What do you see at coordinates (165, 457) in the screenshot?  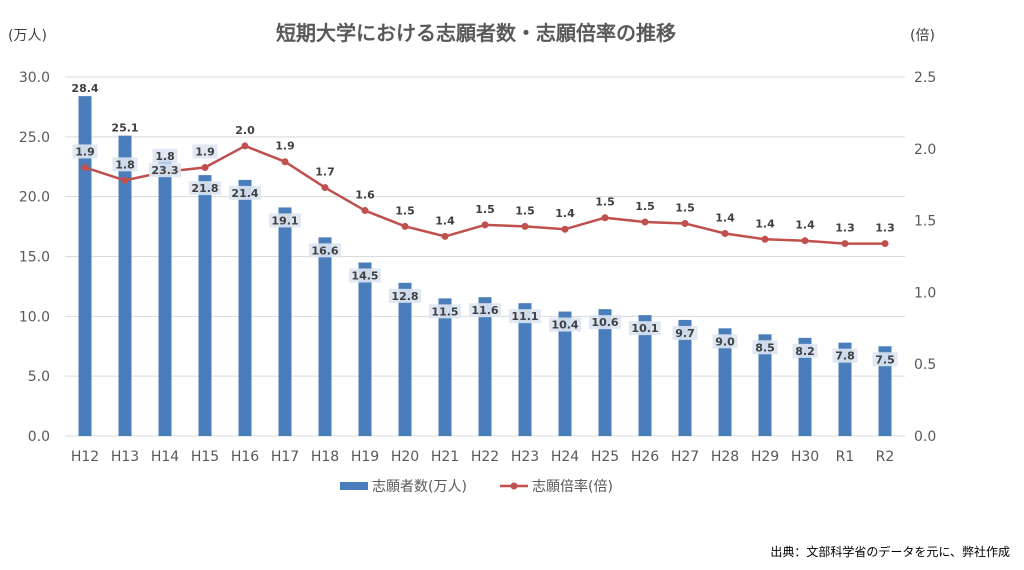 I see `category-label: H14` at bounding box center [165, 457].